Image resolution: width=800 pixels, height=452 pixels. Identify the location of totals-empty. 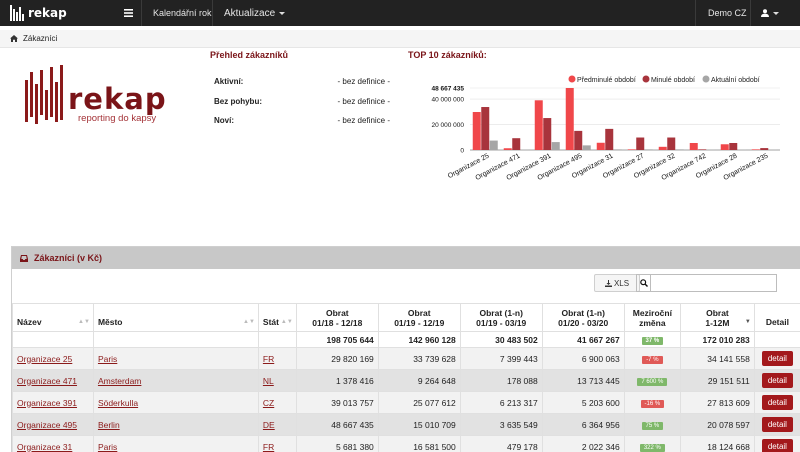
(277, 339).